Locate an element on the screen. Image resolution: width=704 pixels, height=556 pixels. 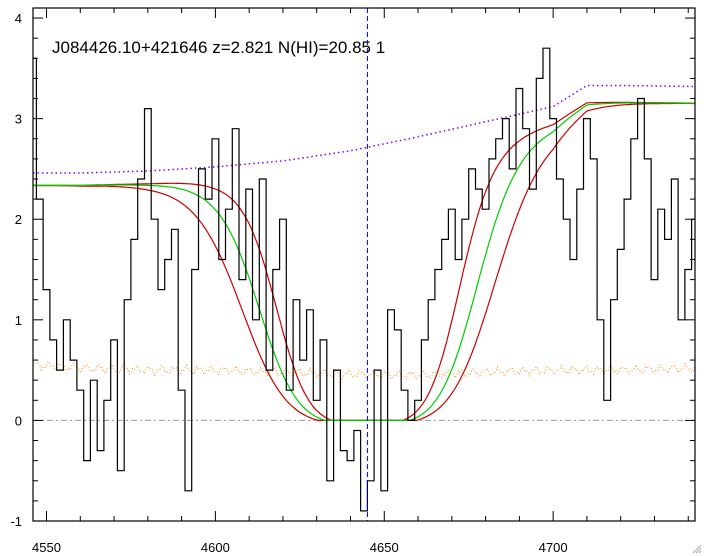
resize-grip-icon is located at coordinates (696, 548).